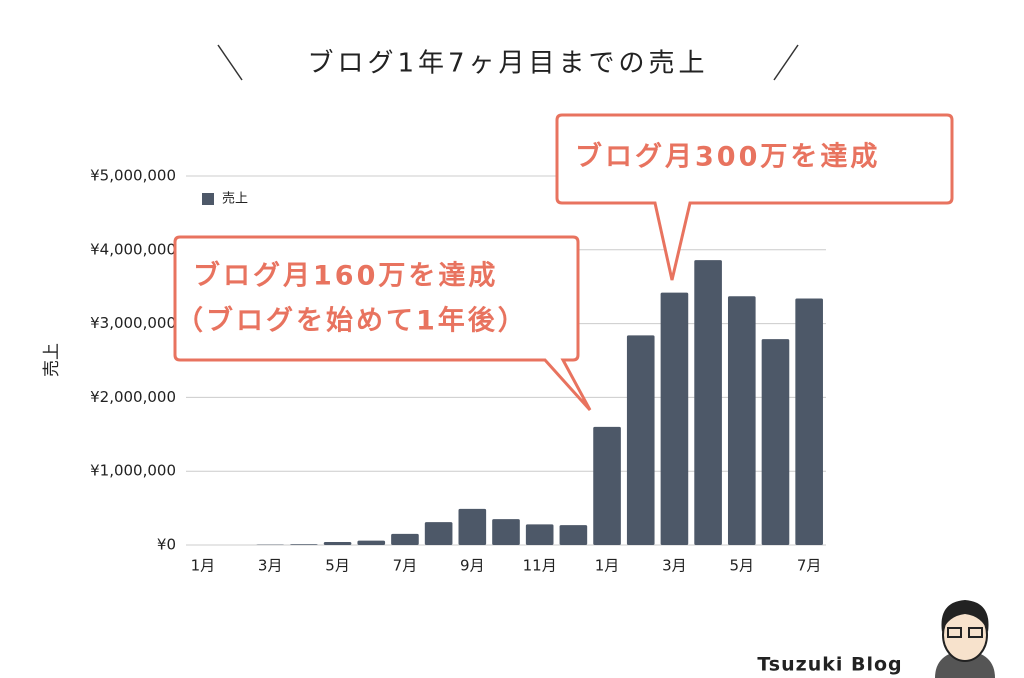 The image size is (1024, 678). Describe the element at coordinates (133, 397) in the screenshot. I see `y-tick-label: ¥2,000,000` at that location.